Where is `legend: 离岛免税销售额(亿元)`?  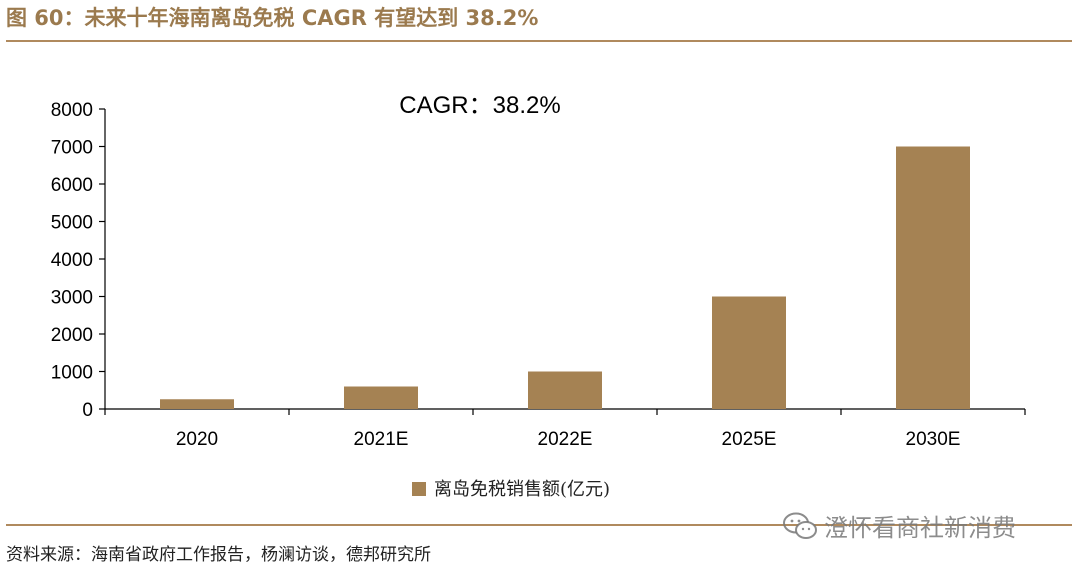 legend: 离岛免税销售额(亿元) is located at coordinates (511, 489).